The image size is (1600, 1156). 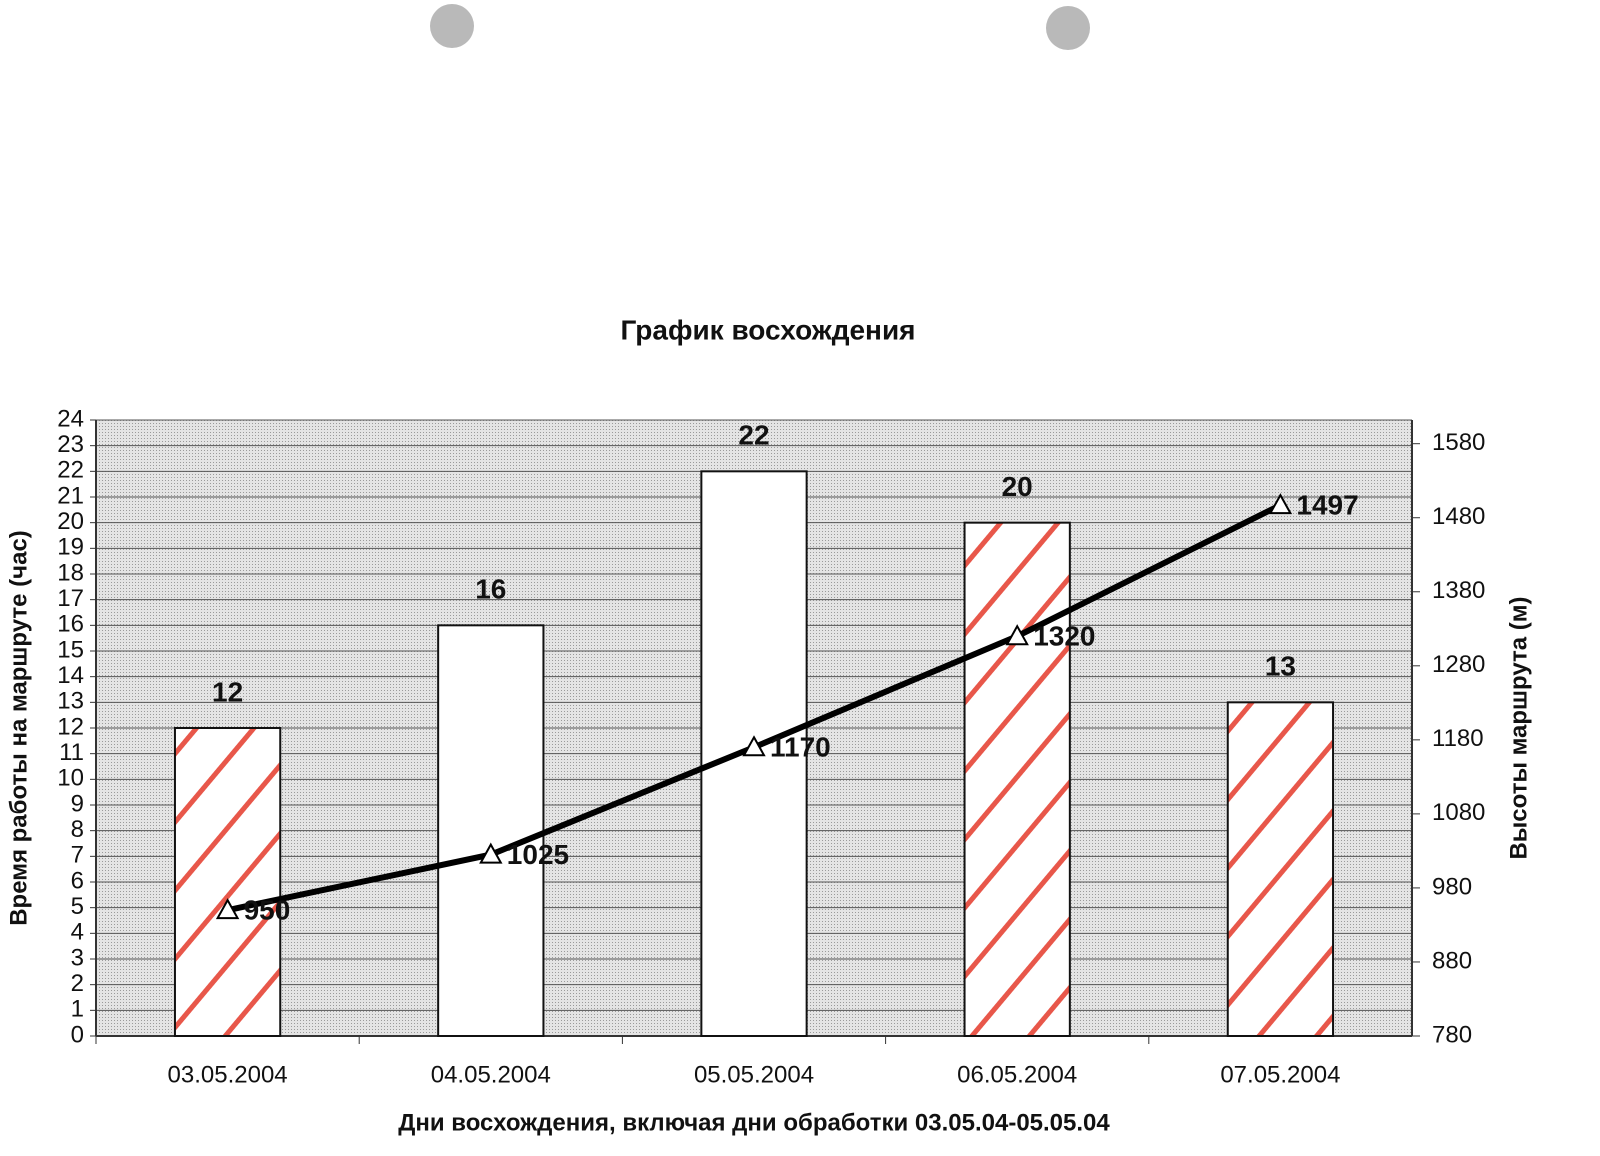 I want to click on y-tick-label: 1, so click(x=77, y=1009).